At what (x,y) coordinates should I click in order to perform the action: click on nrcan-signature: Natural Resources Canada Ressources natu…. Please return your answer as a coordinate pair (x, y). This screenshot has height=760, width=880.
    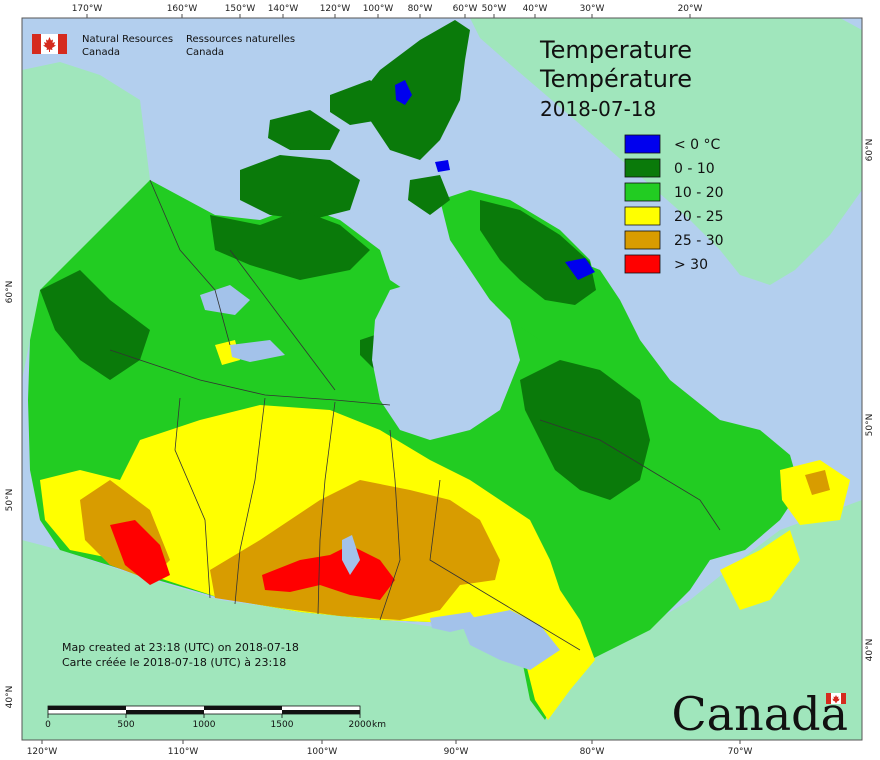
    Looking at the image, I should click on (163, 46).